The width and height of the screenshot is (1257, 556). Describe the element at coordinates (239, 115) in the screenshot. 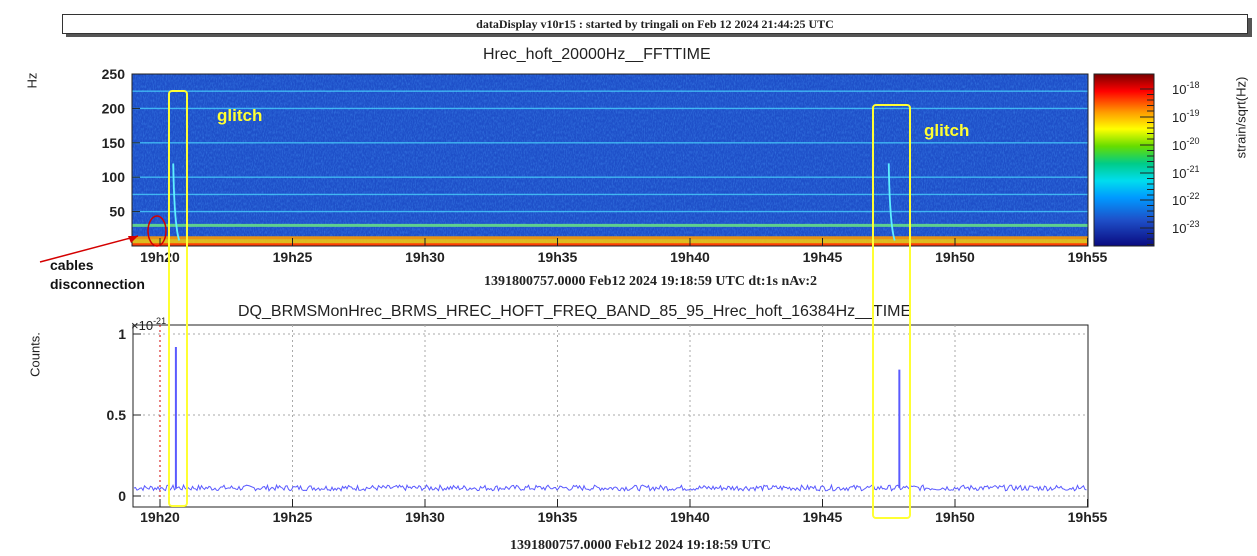

I see `glitch-label-1: glitch` at that location.